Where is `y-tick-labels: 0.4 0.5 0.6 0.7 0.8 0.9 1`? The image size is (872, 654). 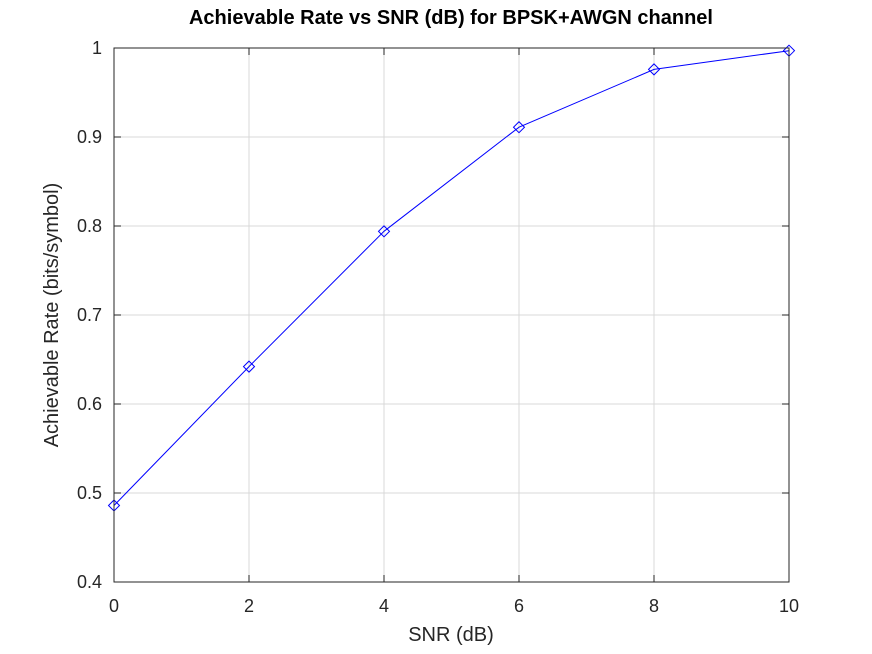 y-tick-labels: 0.4 0.5 0.6 0.7 0.8 0.9 1 is located at coordinates (89, 315).